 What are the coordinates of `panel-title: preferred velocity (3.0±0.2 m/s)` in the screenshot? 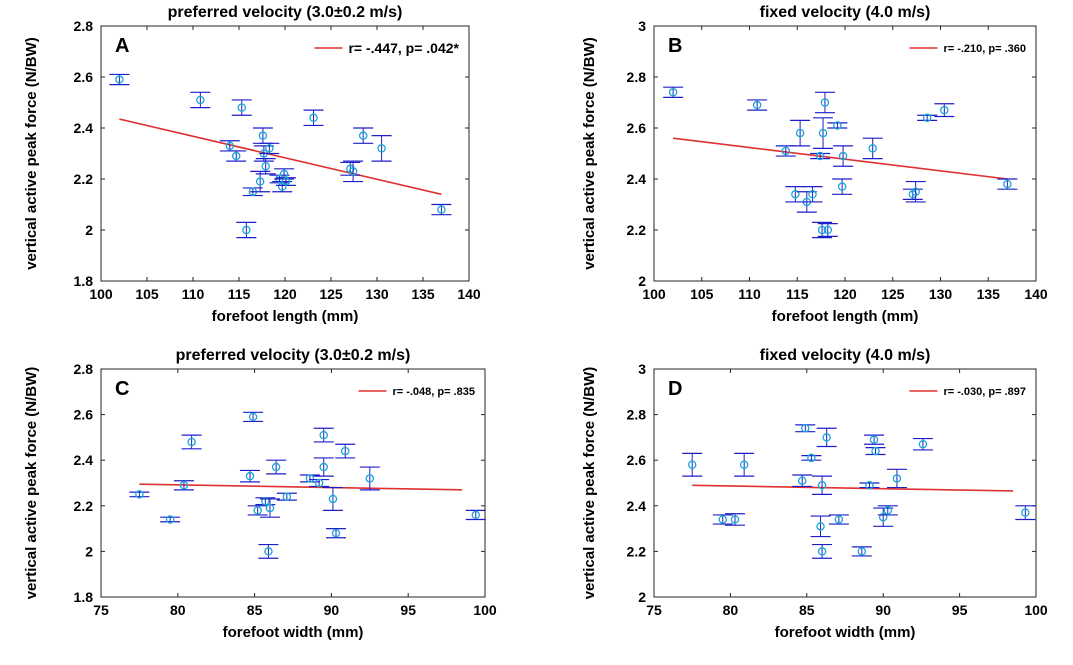 It's located at (285, 12).